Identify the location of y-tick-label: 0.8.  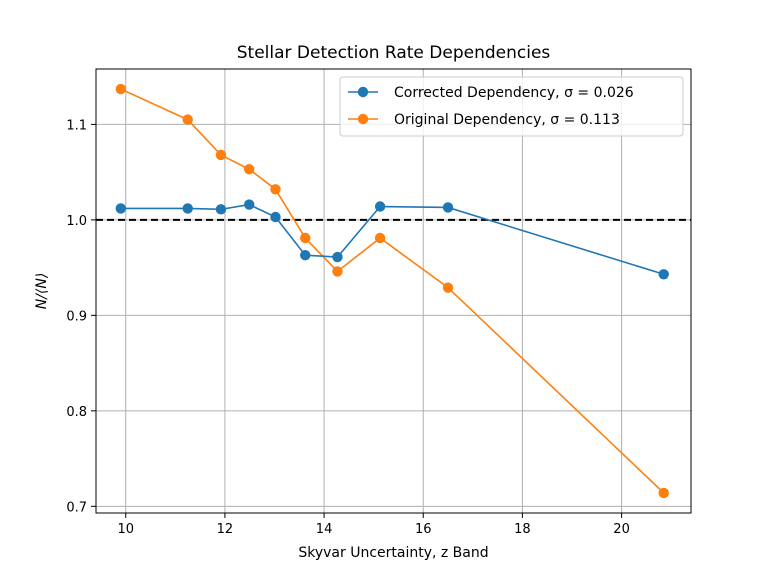
(76, 412).